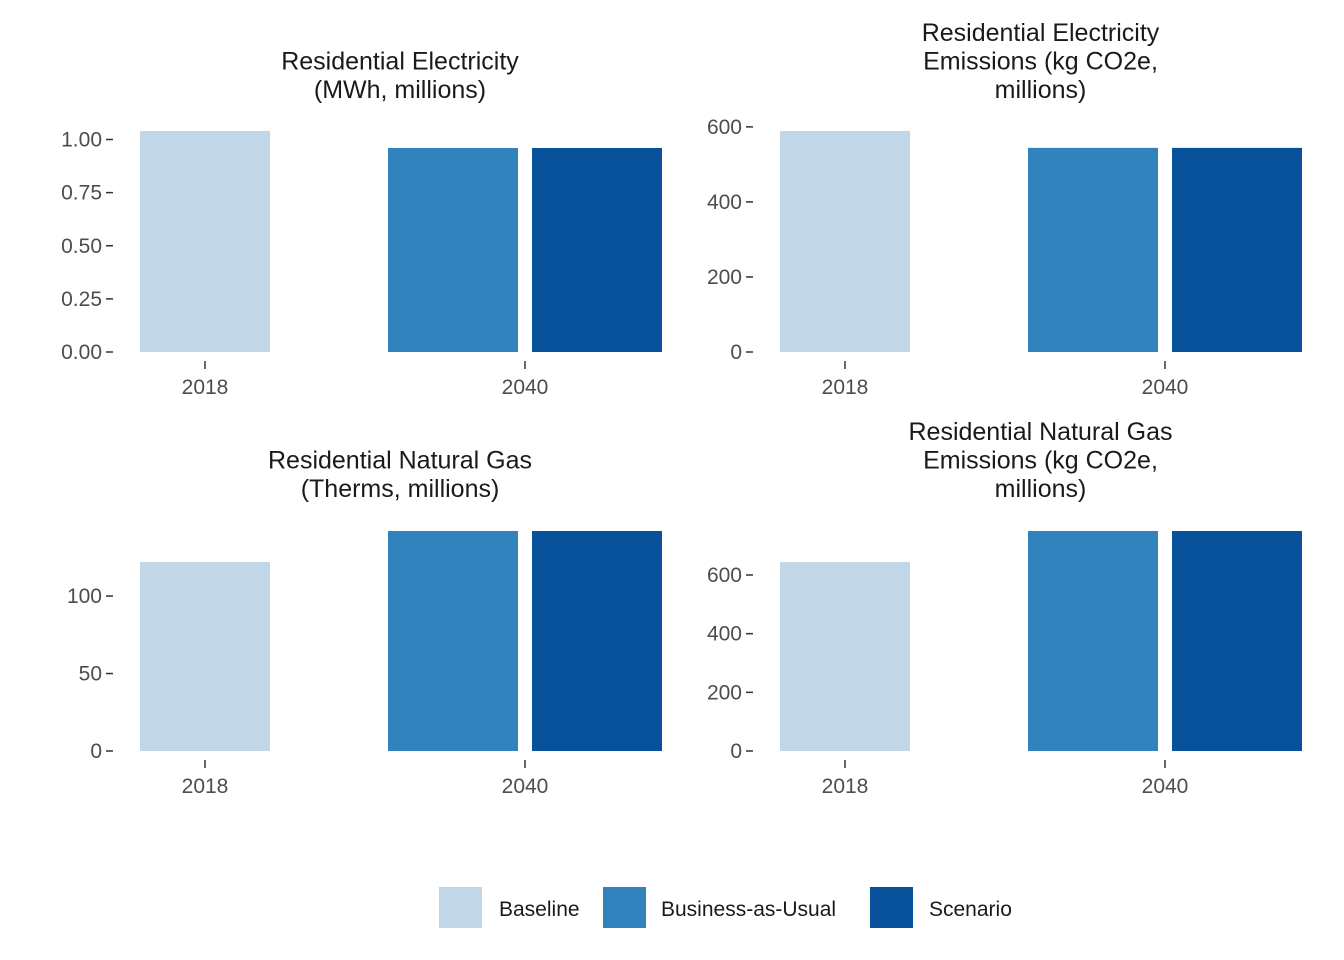 Image resolution: width=1344 pixels, height=960 pixels. Describe the element at coordinates (84, 596) in the screenshot. I see `y-tick-label: 100` at that location.